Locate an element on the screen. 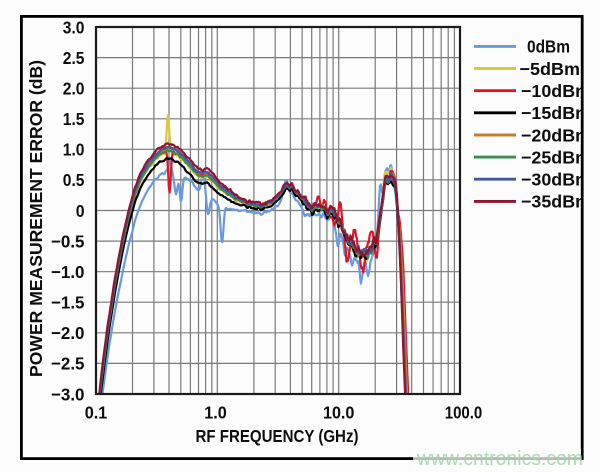 The width and height of the screenshot is (600, 473). svg-text: 0dBm is located at coordinates (548, 47).